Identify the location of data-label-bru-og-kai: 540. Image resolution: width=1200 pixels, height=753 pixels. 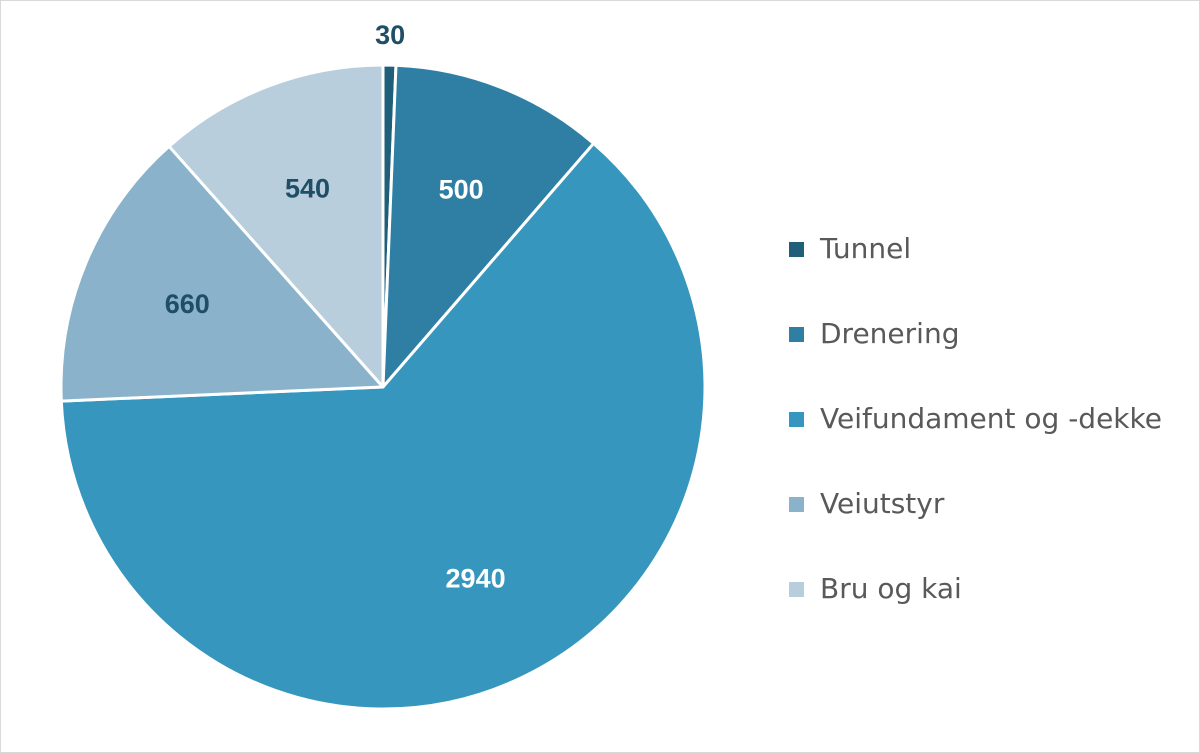
(307, 188).